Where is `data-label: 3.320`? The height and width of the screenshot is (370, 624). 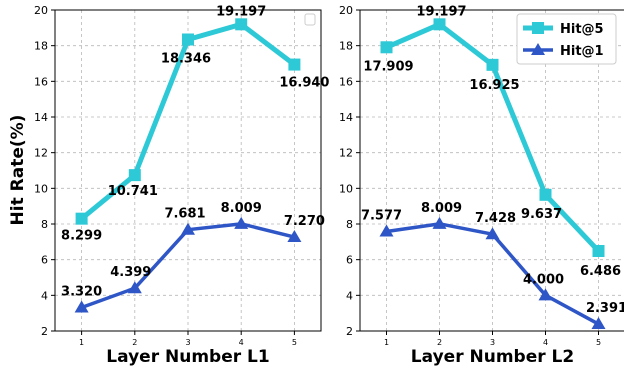 data-label: 3.320 is located at coordinates (81, 291).